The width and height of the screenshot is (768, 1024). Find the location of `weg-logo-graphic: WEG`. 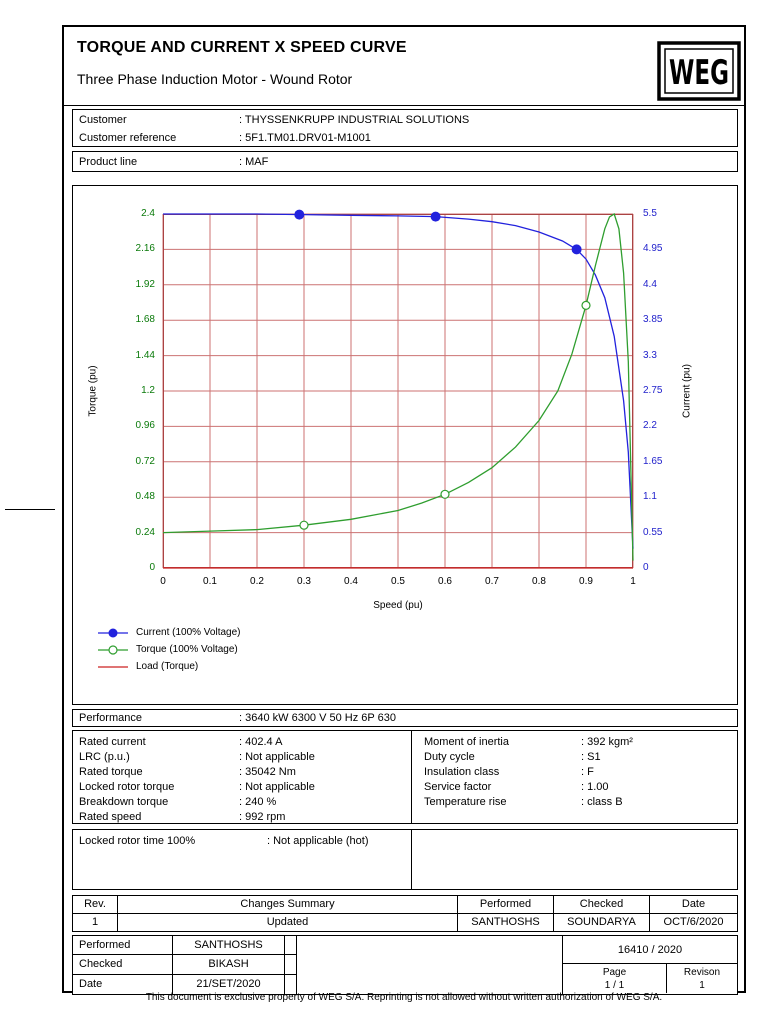

weg-logo-graphic: WEG is located at coordinates (699, 71).